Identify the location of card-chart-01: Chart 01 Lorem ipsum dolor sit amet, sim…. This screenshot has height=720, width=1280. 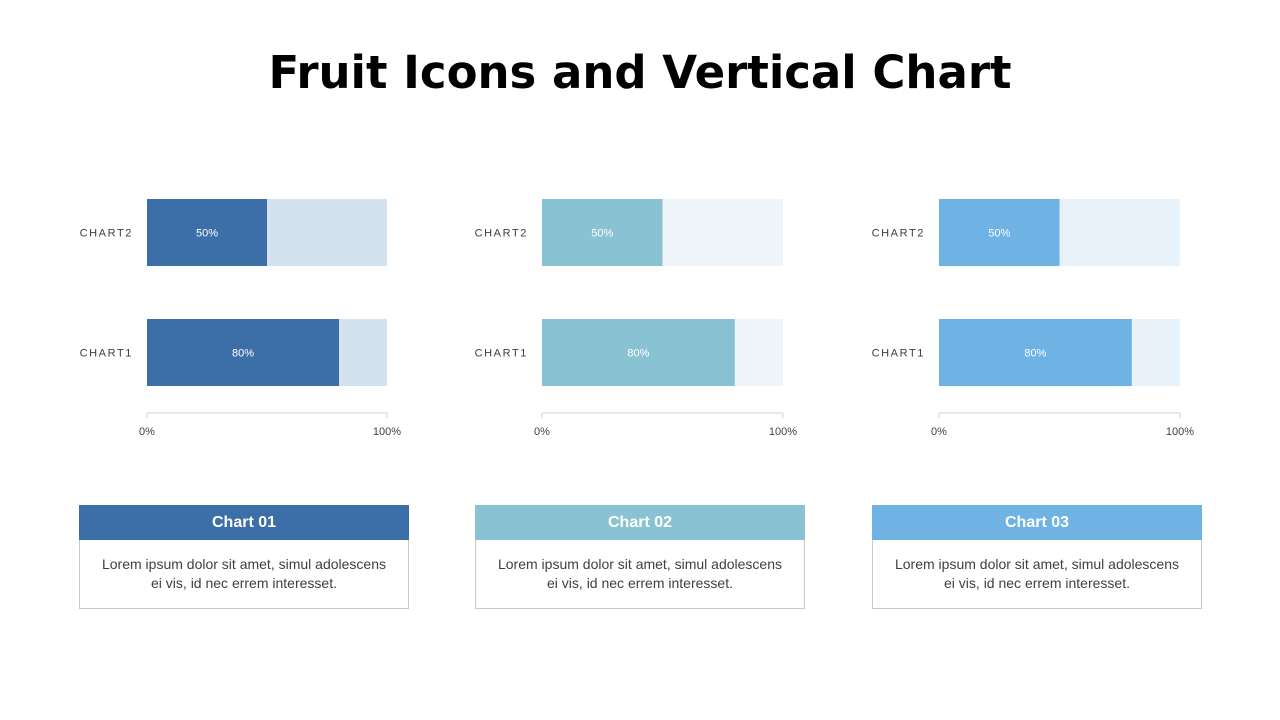
(244, 557).